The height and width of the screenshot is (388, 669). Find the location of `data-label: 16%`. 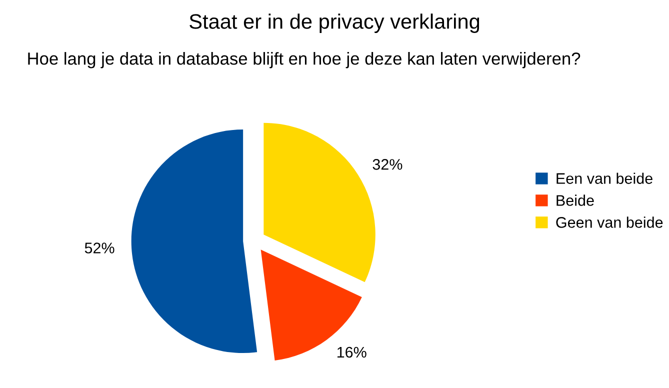

data-label: 16% is located at coordinates (351, 352).